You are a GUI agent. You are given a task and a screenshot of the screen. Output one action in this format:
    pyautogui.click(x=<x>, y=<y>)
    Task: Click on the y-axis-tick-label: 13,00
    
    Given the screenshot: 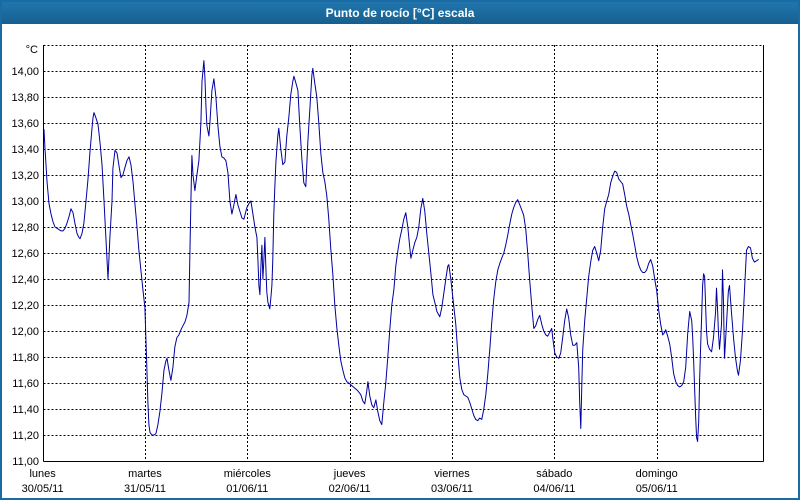 What is the action you would take?
    pyautogui.click(x=25, y=202)
    